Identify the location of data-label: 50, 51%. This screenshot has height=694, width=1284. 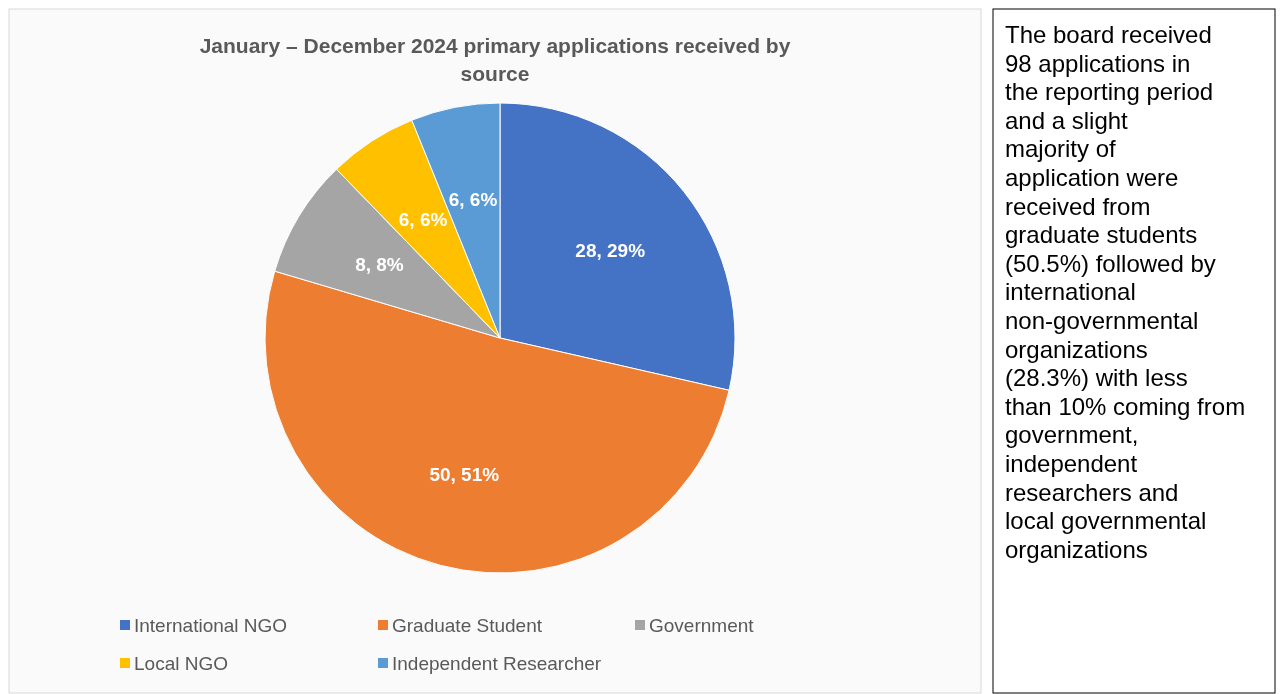
(464, 474).